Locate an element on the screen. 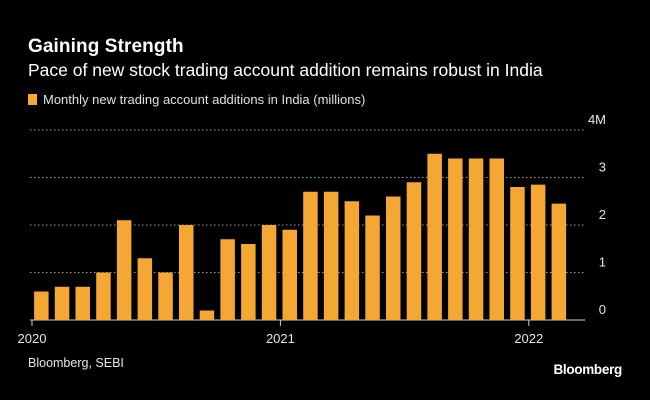 This screenshot has height=400, width=650. y-tick-label: 2 is located at coordinates (602, 214).